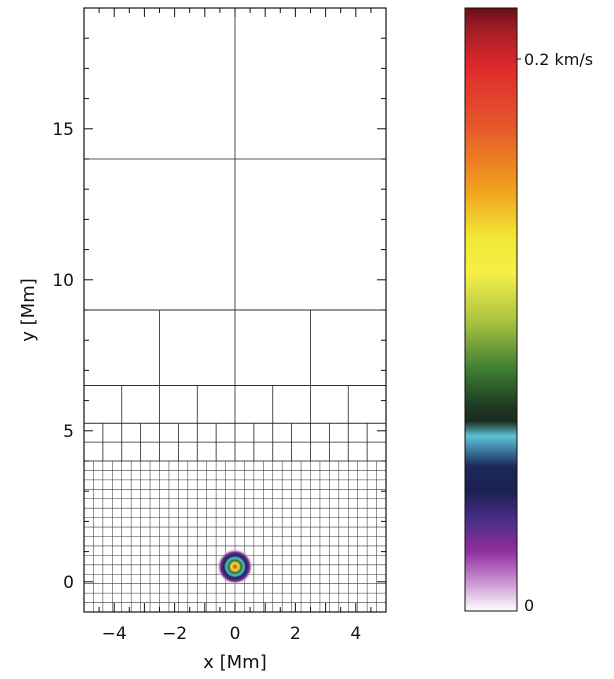  What do you see at coordinates (235, 566) in the screenshot?
I see `velocity-blob` at bounding box center [235, 566].